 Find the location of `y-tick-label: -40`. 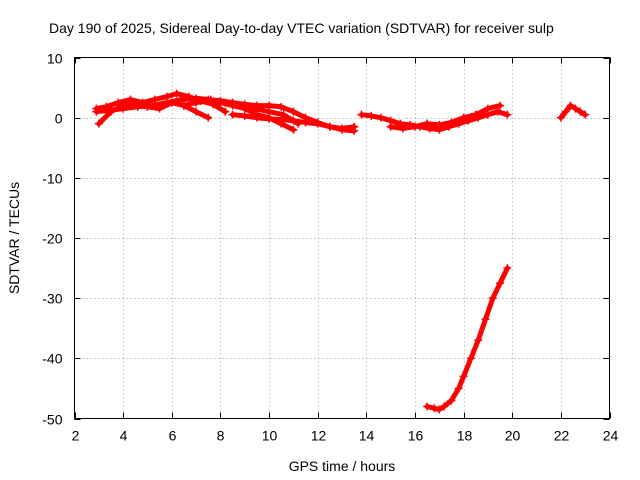

y-tick-label: -40 is located at coordinates (52, 359).